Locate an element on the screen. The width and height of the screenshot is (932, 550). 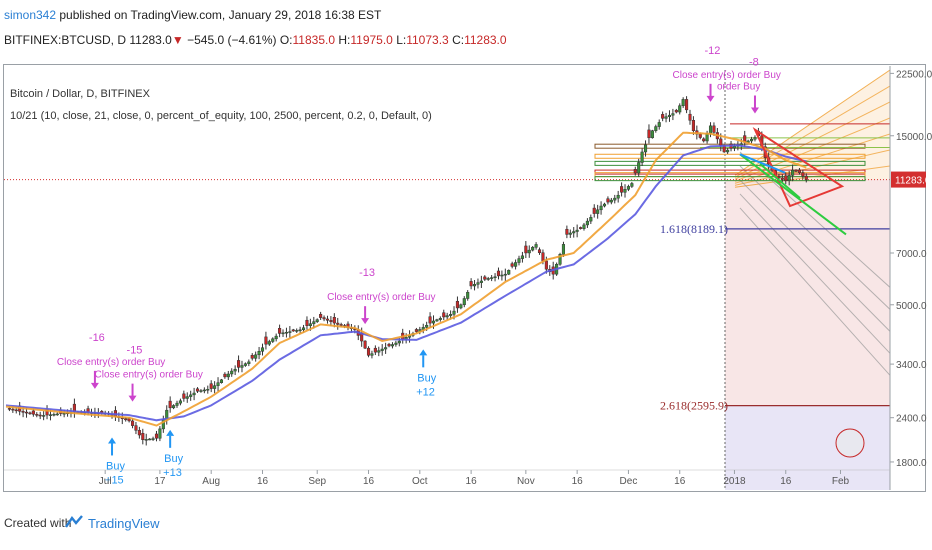
price-tick-label: 5000.0 is located at coordinates (911, 306).